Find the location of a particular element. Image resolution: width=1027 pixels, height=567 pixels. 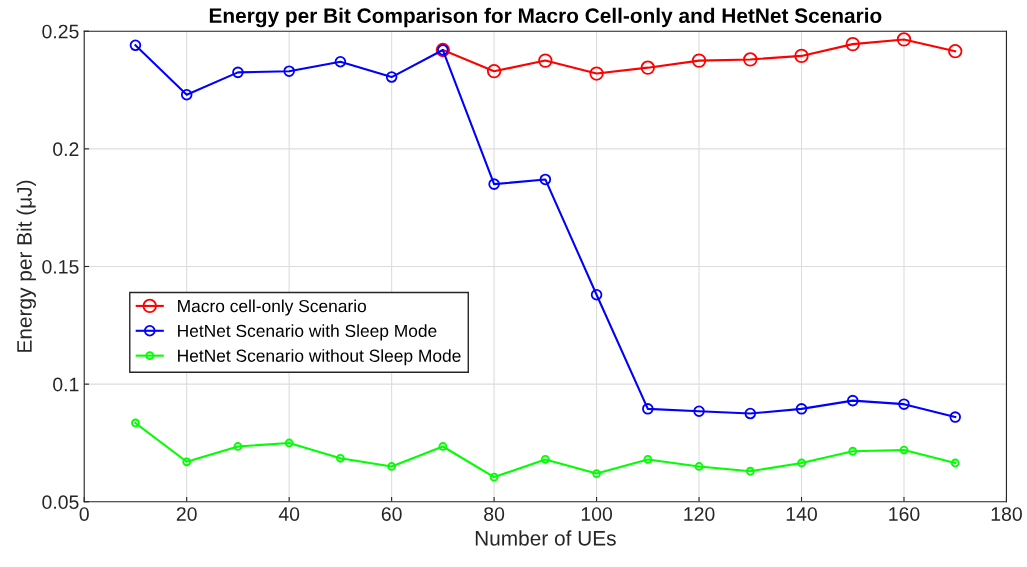

y-axis-title: Energy per Bit (μJ) is located at coordinates (26, 266).